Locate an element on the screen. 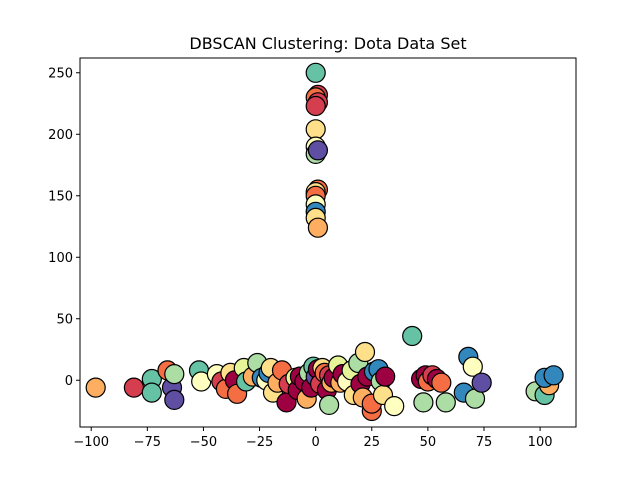  x-tick-label-3: −25 is located at coordinates (259, 442).